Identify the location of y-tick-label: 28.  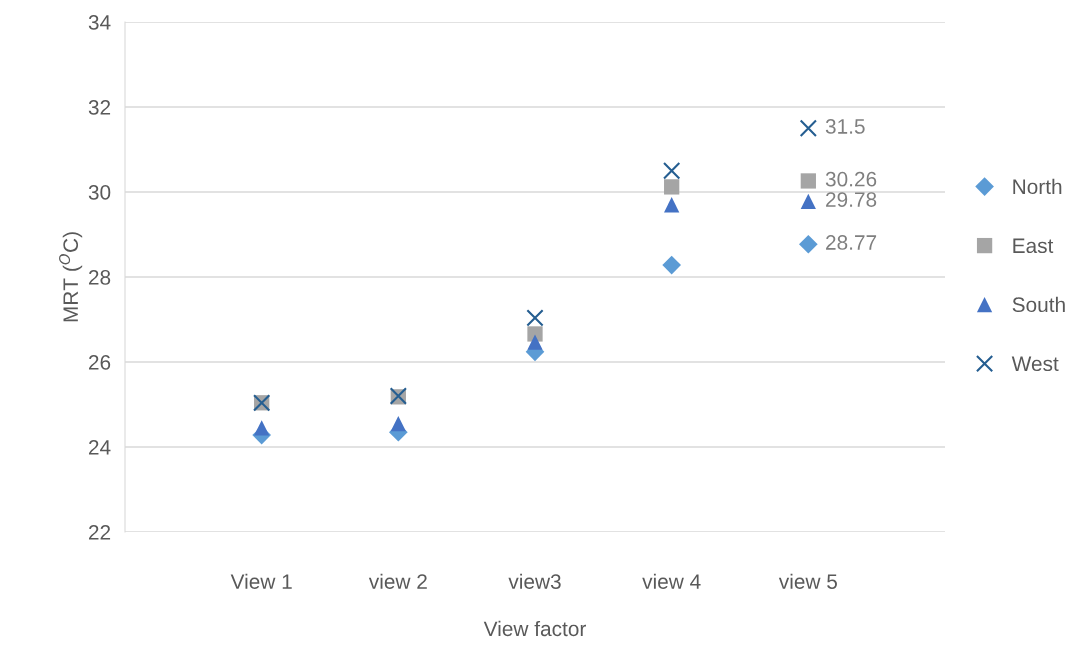
(99, 277).